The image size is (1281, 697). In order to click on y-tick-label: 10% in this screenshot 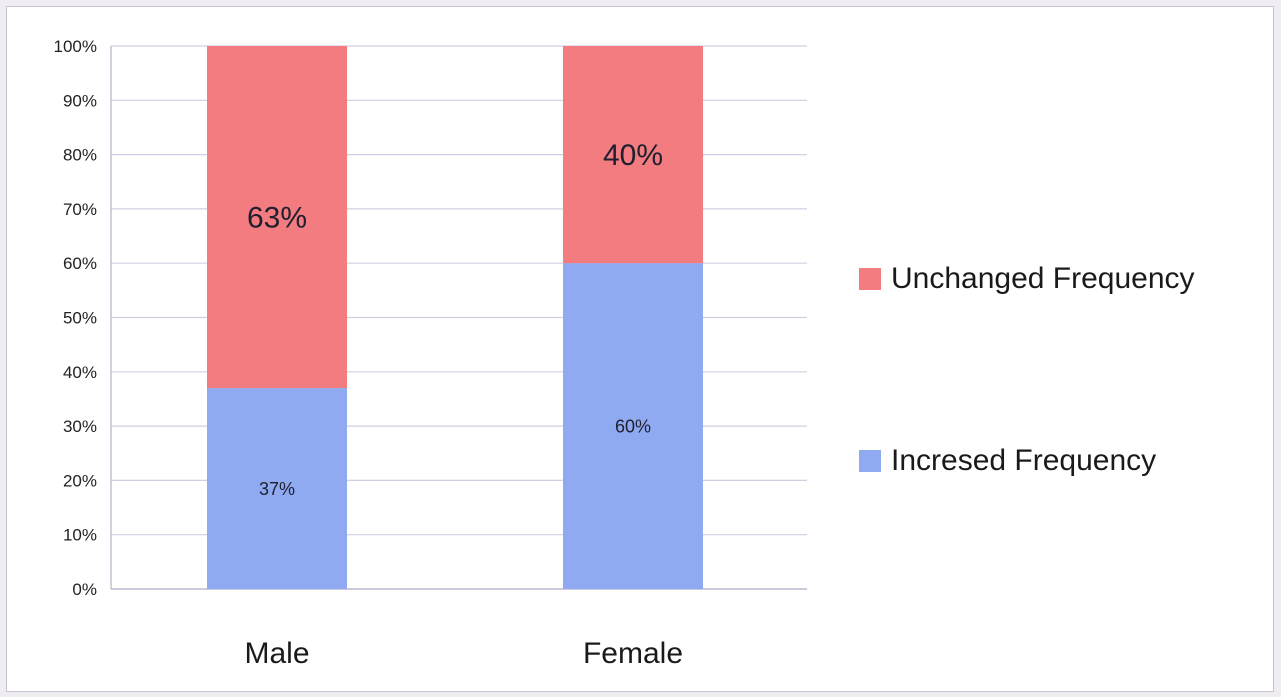, I will do `click(80, 535)`.